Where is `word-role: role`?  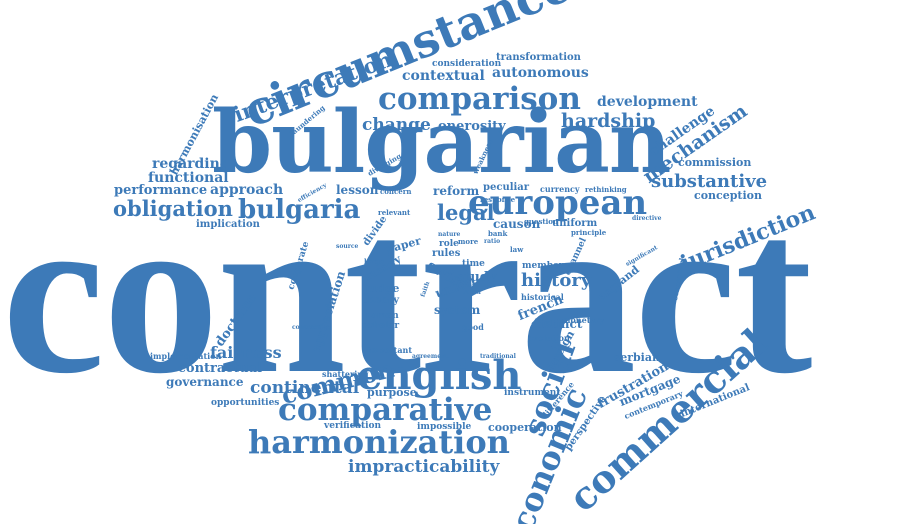 word-role: role is located at coordinates (449, 244).